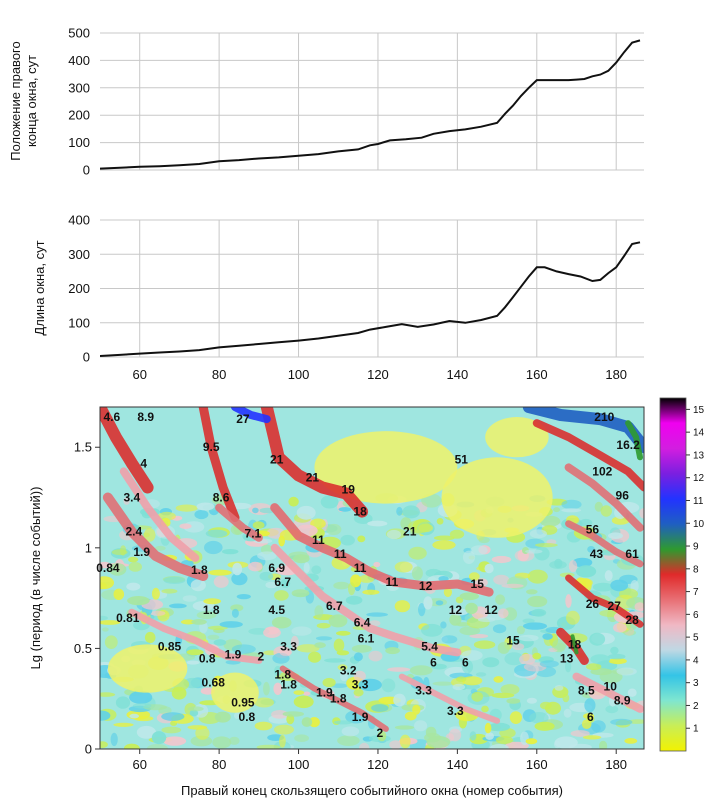  I want to click on colorbar-tick-label: 1, so click(696, 729).